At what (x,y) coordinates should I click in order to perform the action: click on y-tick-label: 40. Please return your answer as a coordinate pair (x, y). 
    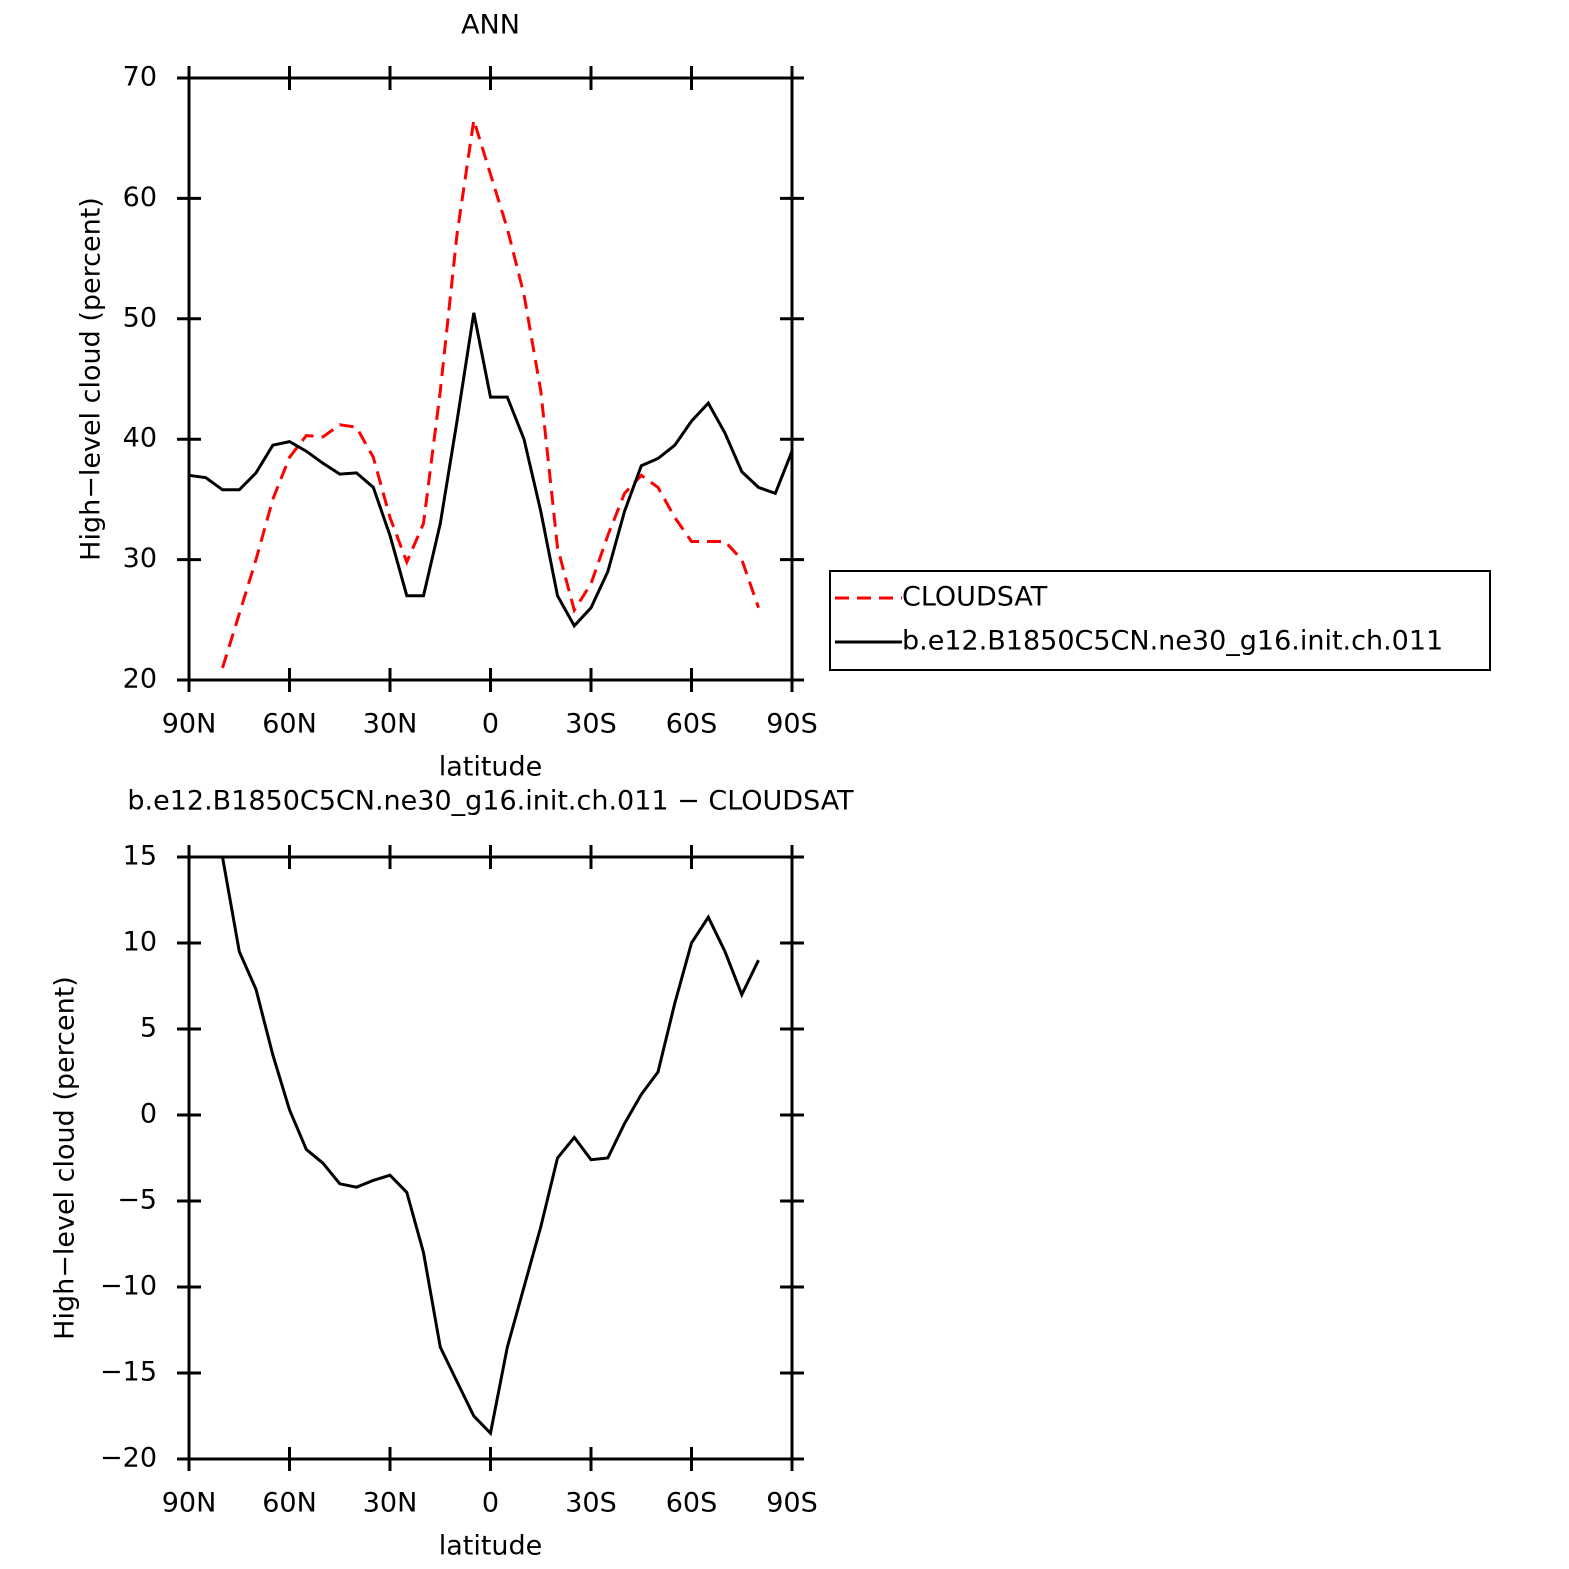
    Looking at the image, I should click on (140, 438).